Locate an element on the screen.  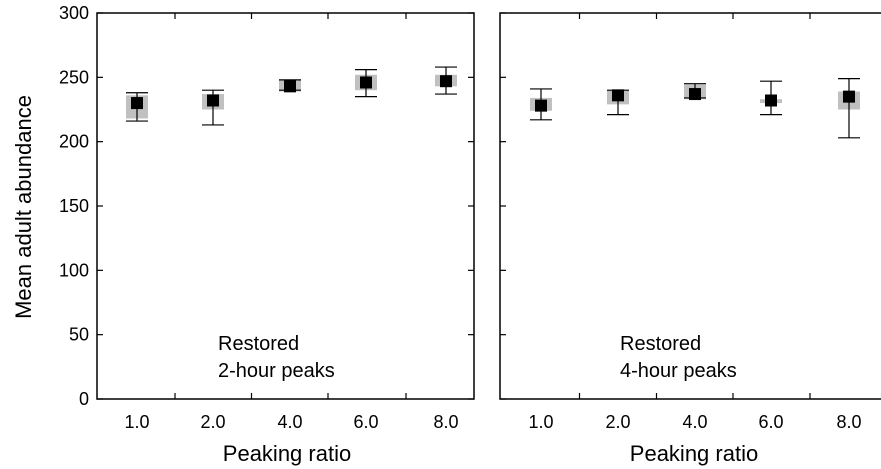
panel-1-x-axis-title: Peaking ratio is located at coordinates (287, 453).